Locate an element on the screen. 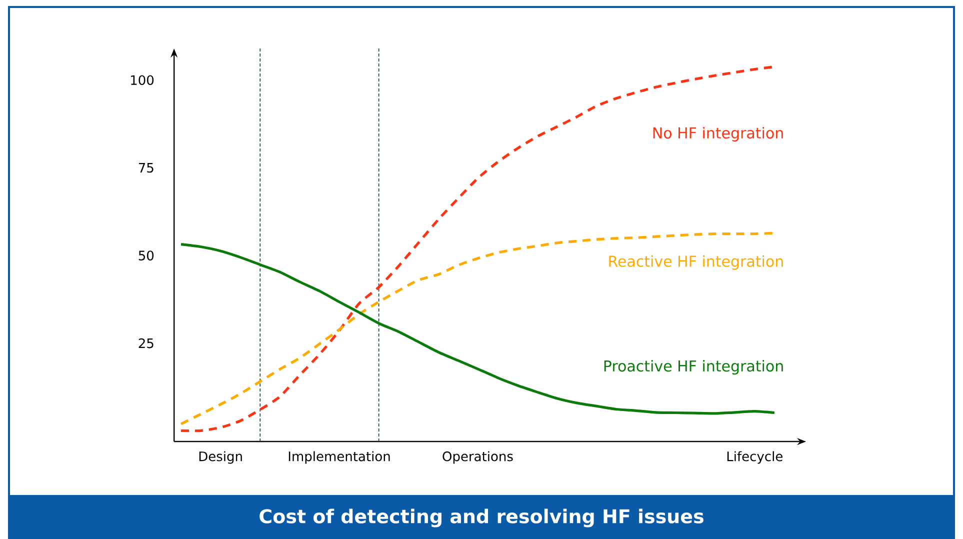 The image size is (963, 539). x-tick-label: Operations is located at coordinates (477, 457).